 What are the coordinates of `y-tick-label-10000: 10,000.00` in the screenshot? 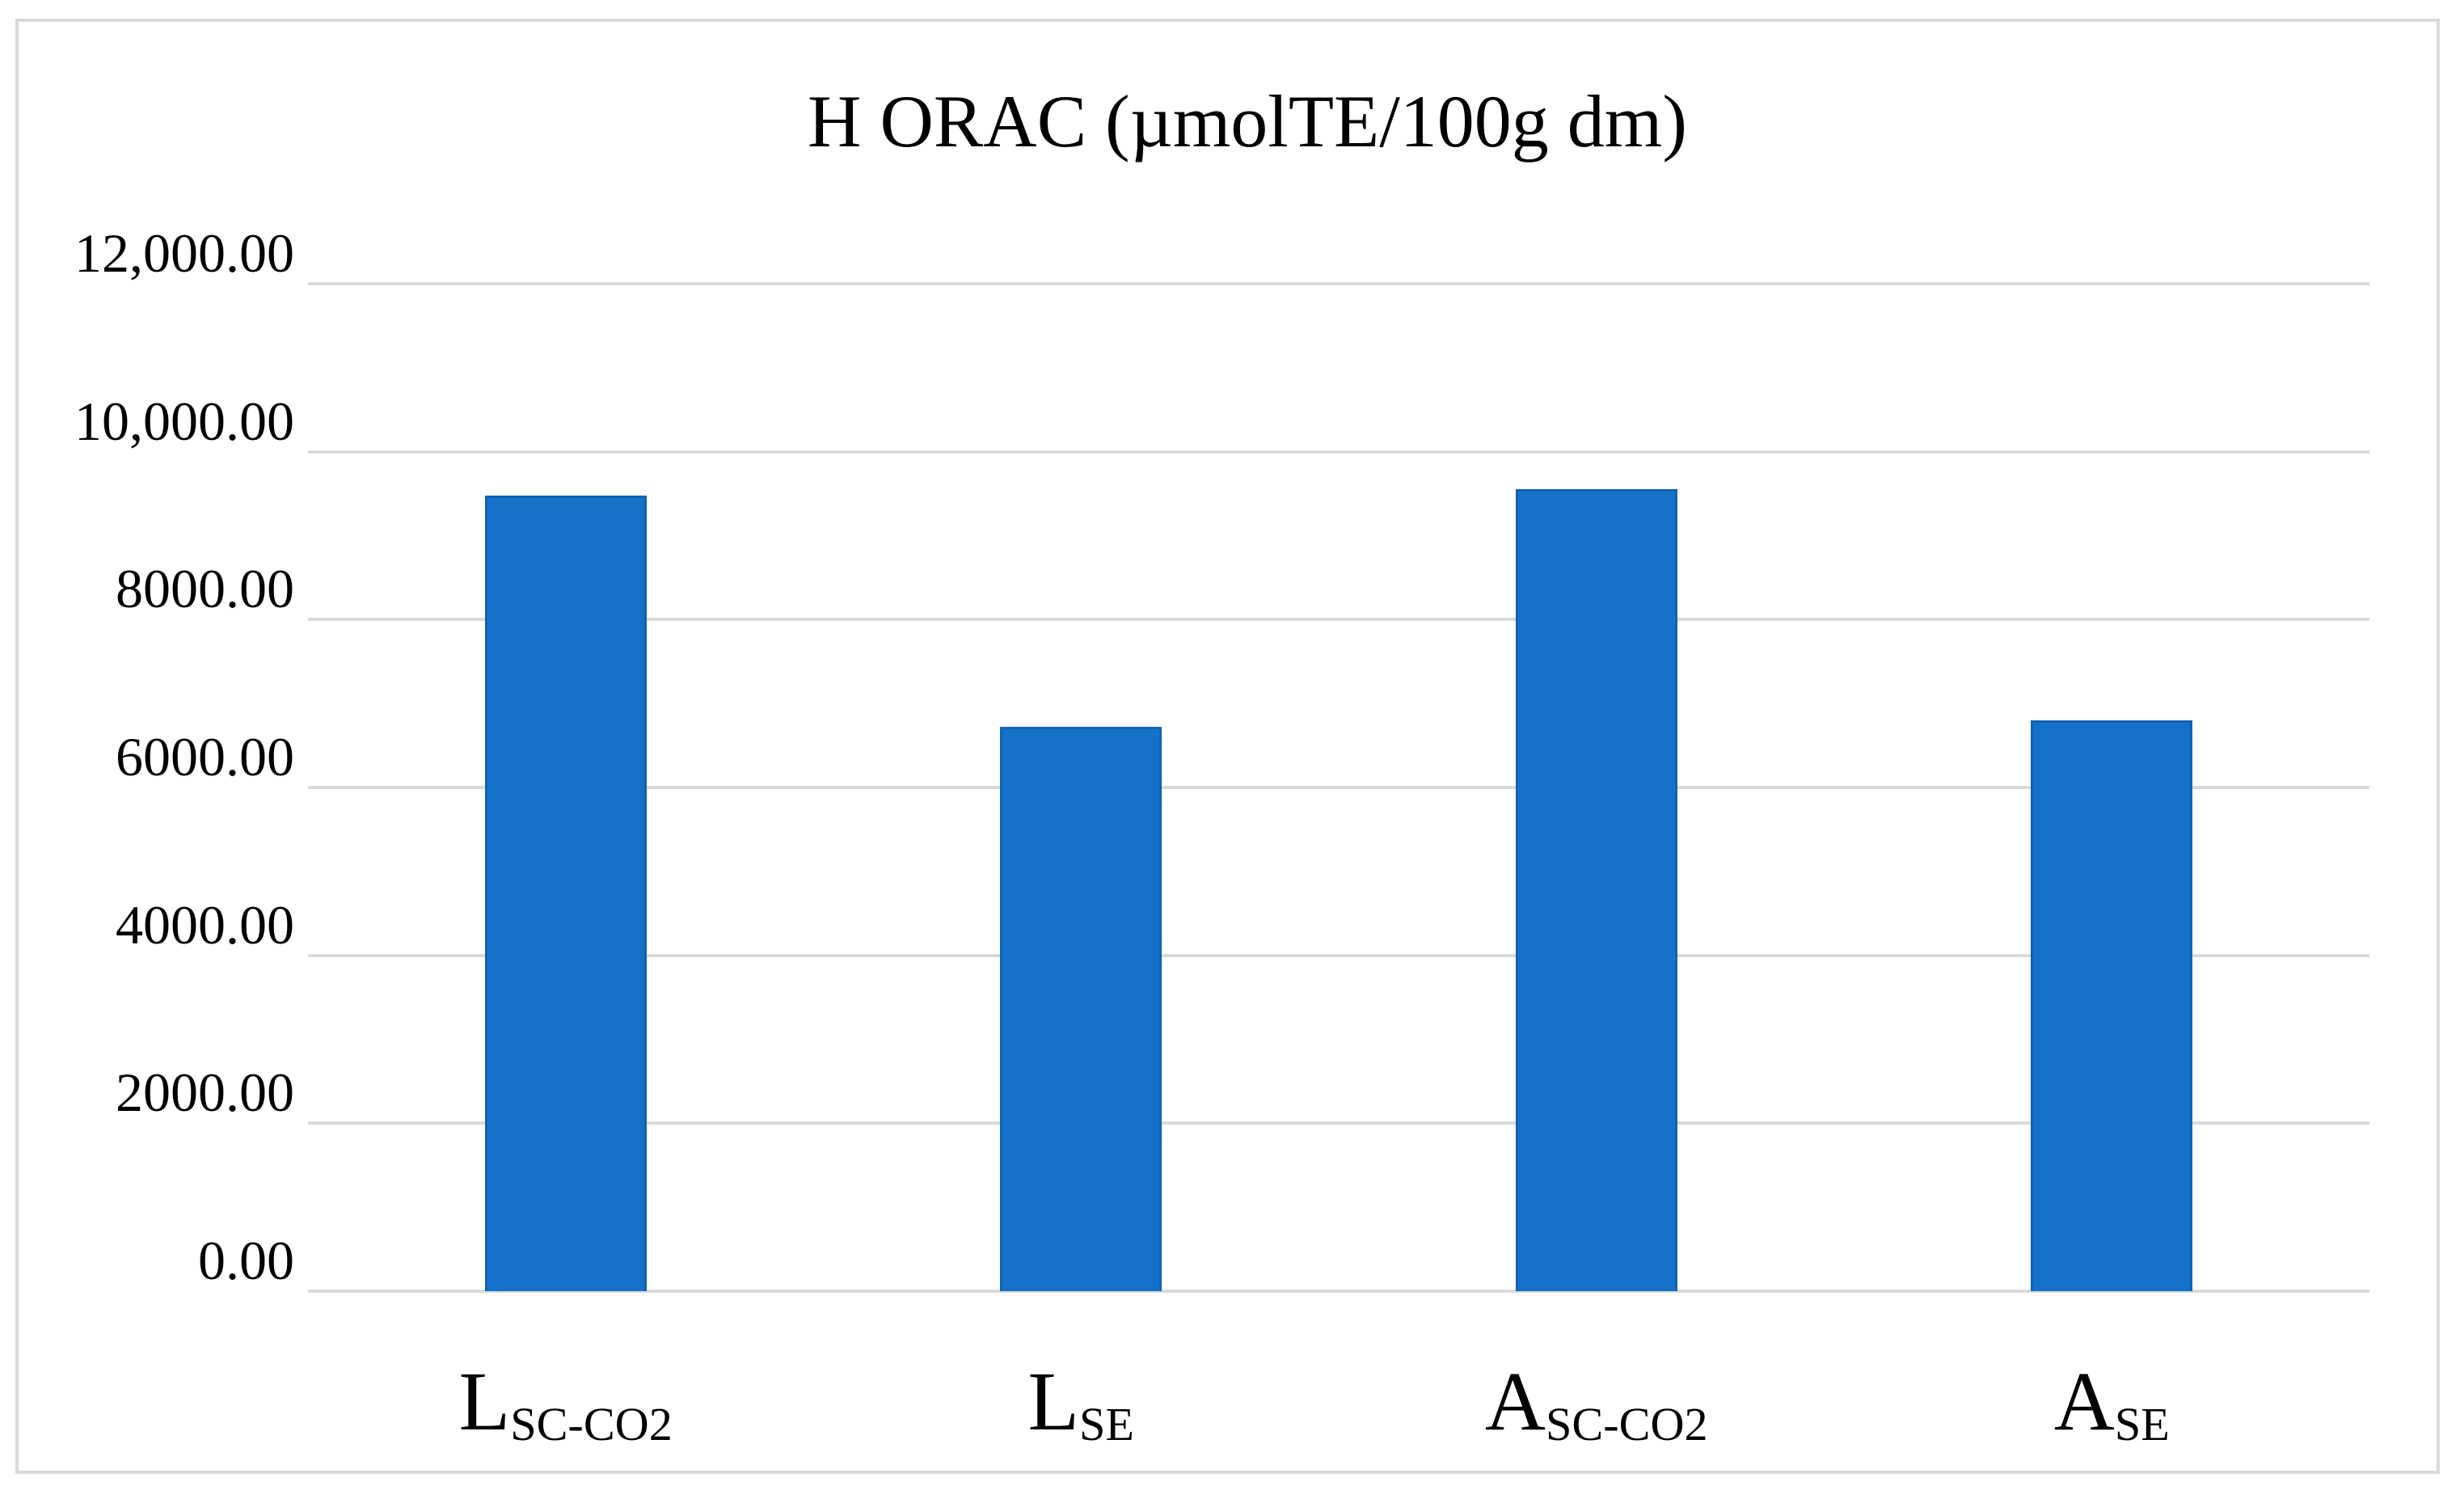 It's located at (184, 421).